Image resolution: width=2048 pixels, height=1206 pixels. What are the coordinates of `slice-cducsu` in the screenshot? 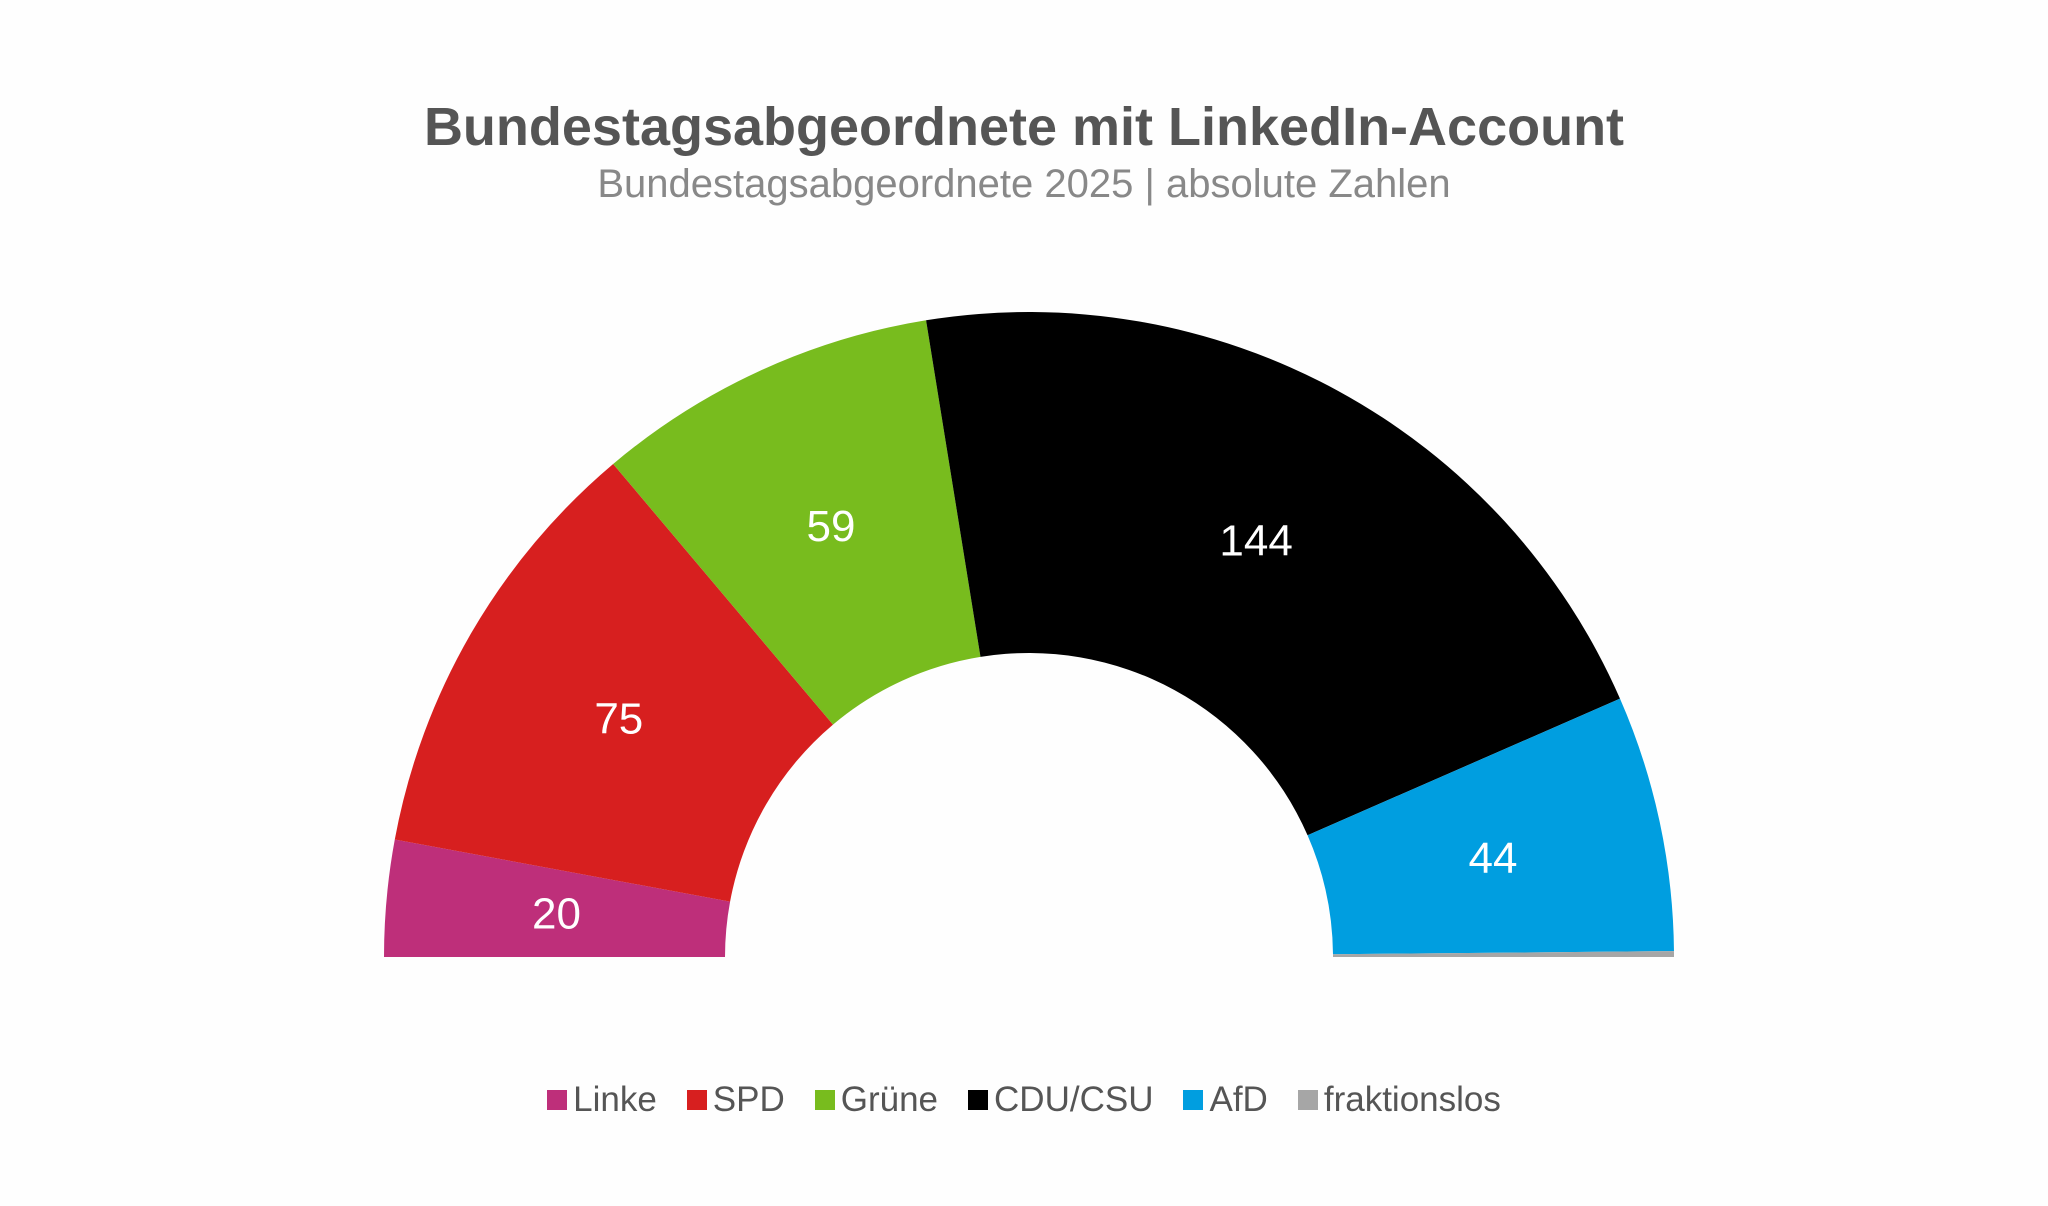 It's located at (1273, 574).